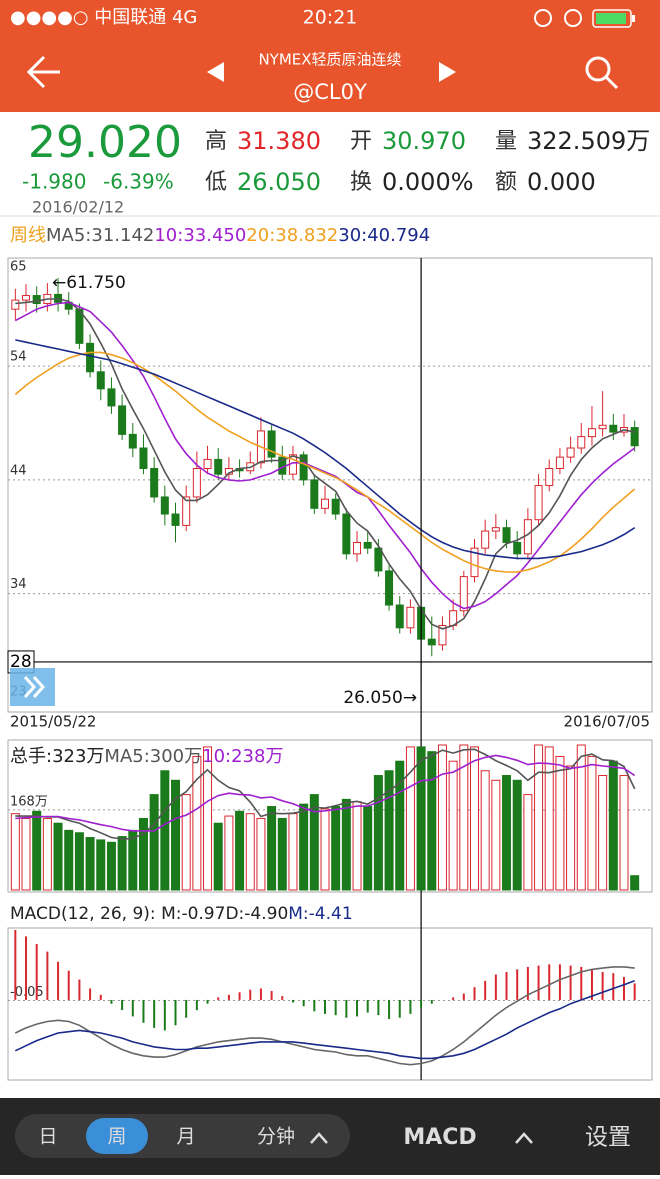 This screenshot has width=660, height=1179. Describe the element at coordinates (424, 141) in the screenshot. I see `field-value: 30.970` at that location.